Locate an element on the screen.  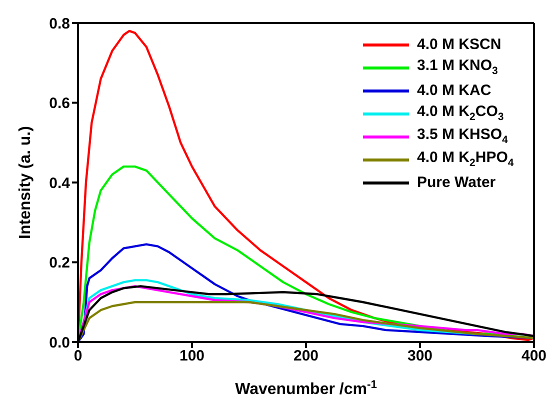
y-tick-label: 0.6 is located at coordinates (59, 103).